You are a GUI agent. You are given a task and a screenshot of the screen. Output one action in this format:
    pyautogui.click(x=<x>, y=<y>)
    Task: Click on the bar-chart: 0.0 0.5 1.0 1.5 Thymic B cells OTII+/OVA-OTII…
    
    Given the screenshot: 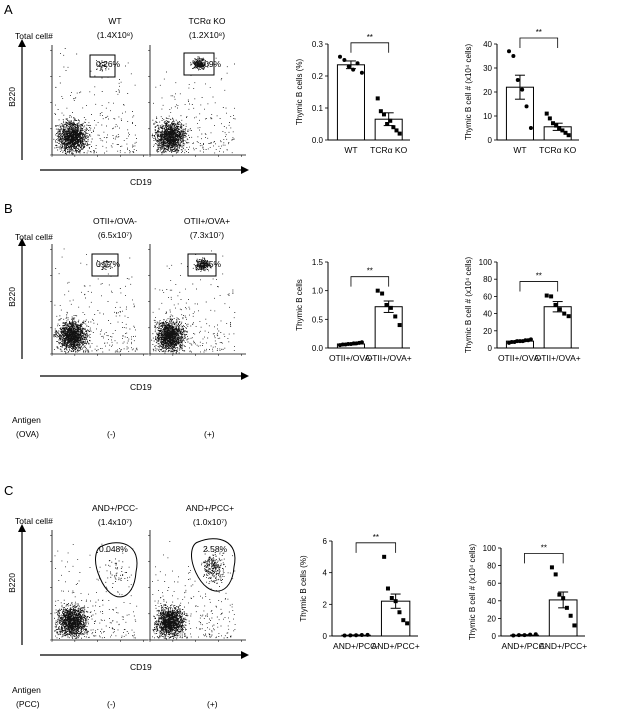 What is the action you would take?
    pyautogui.click(x=353, y=310)
    